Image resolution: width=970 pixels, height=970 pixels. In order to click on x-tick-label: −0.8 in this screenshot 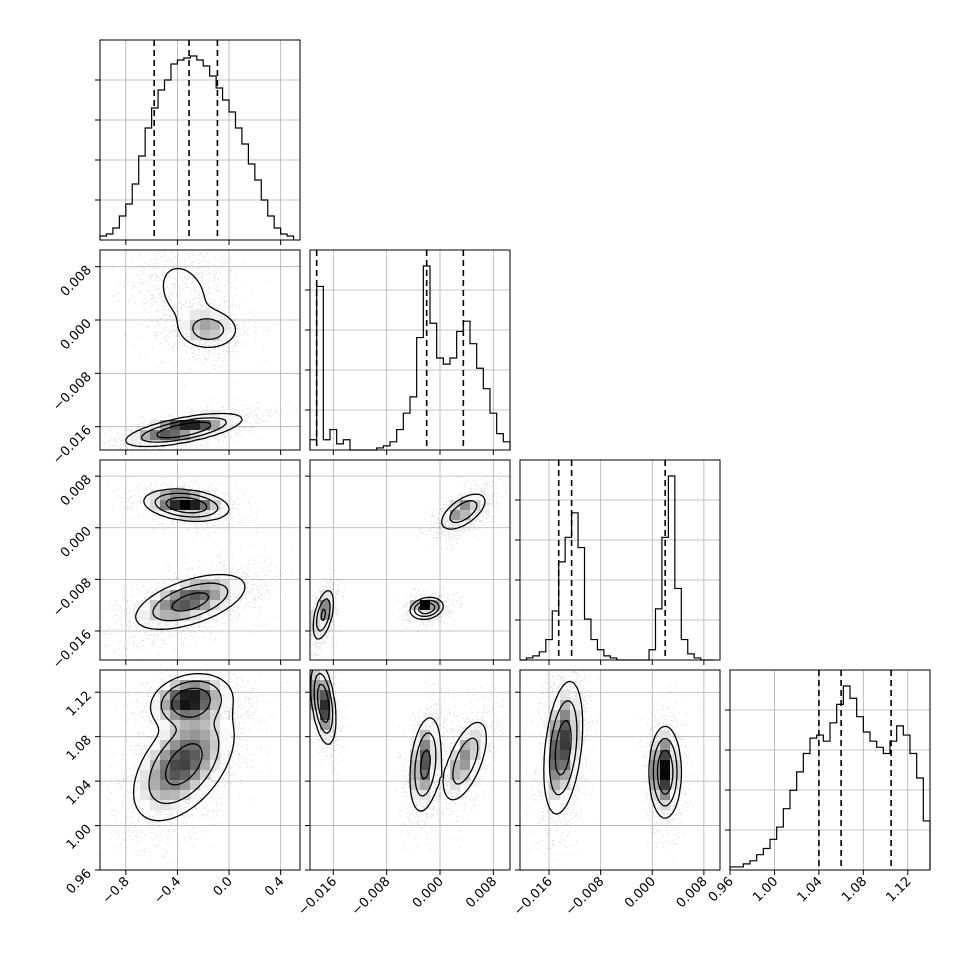, I will do `click(116, 890)`.